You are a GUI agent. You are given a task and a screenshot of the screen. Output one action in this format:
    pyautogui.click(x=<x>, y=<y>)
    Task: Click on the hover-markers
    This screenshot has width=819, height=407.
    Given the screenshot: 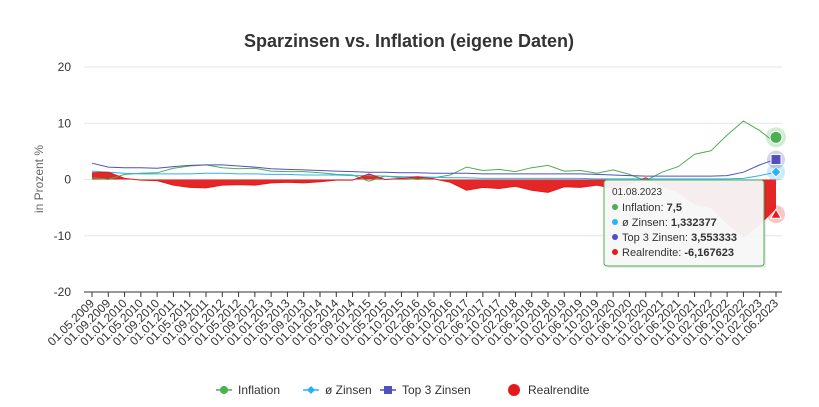 What is the action you would take?
    pyautogui.click(x=776, y=175)
    